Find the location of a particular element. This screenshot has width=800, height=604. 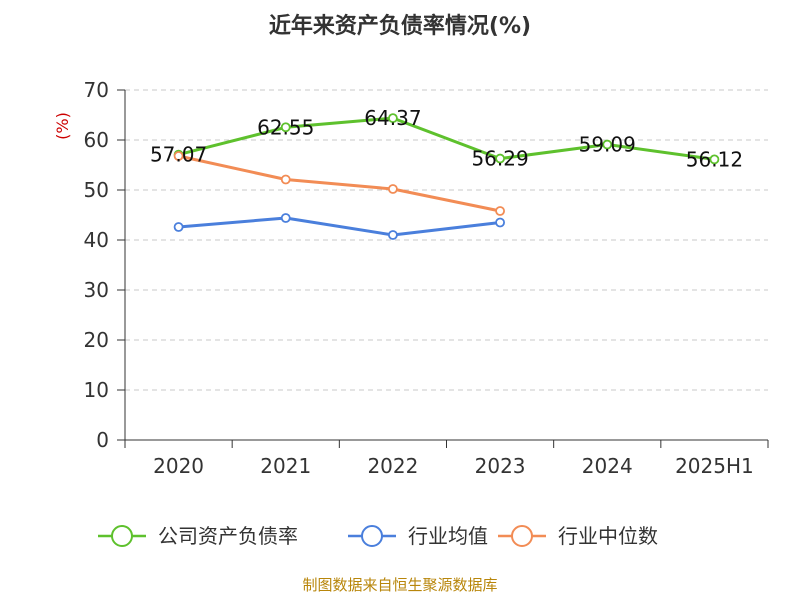

legend-label: 公司资产负债率 is located at coordinates (228, 536).